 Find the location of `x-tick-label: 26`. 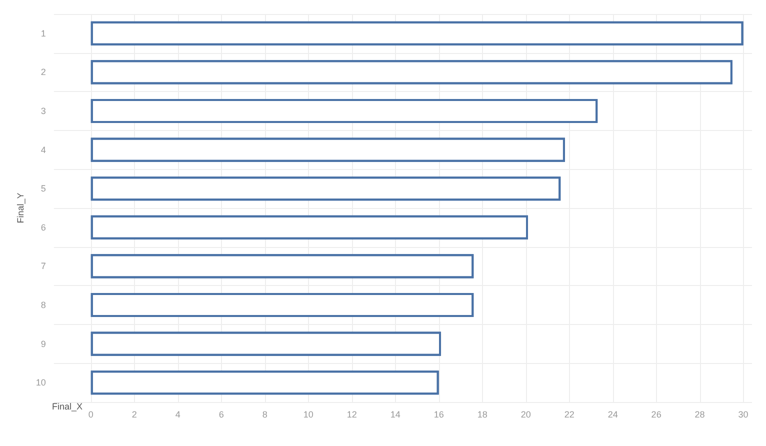

x-tick-label: 26 is located at coordinates (656, 415).